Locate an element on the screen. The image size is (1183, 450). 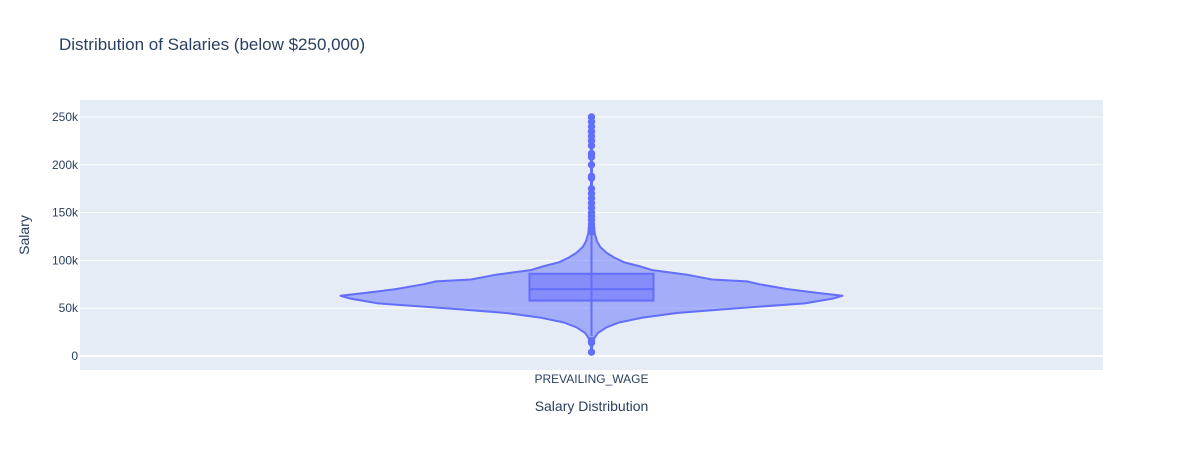
box-iqr is located at coordinates (591, 287).